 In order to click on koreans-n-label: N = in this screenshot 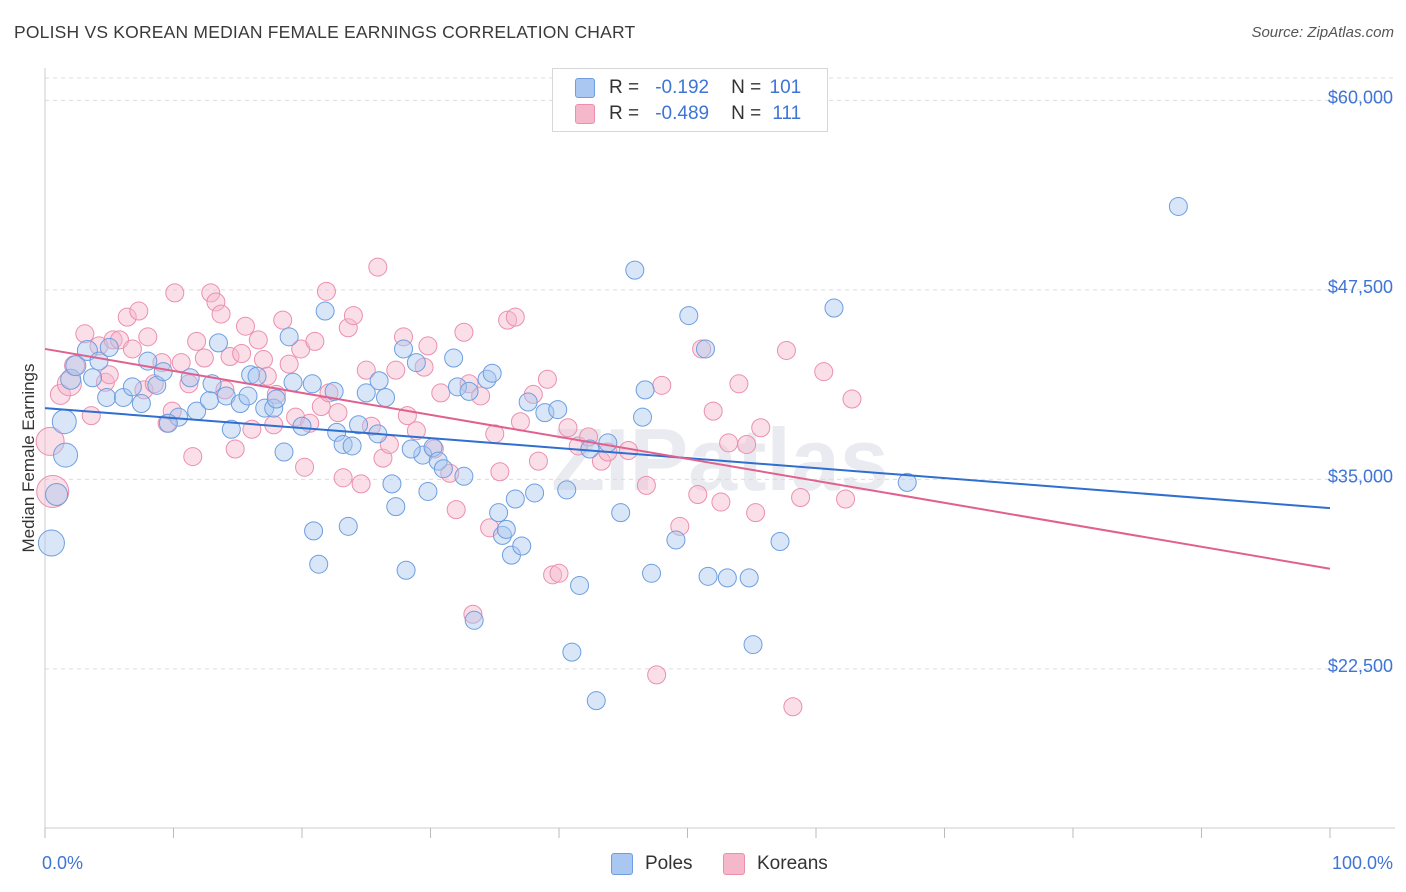, I will do `click(746, 113)`.